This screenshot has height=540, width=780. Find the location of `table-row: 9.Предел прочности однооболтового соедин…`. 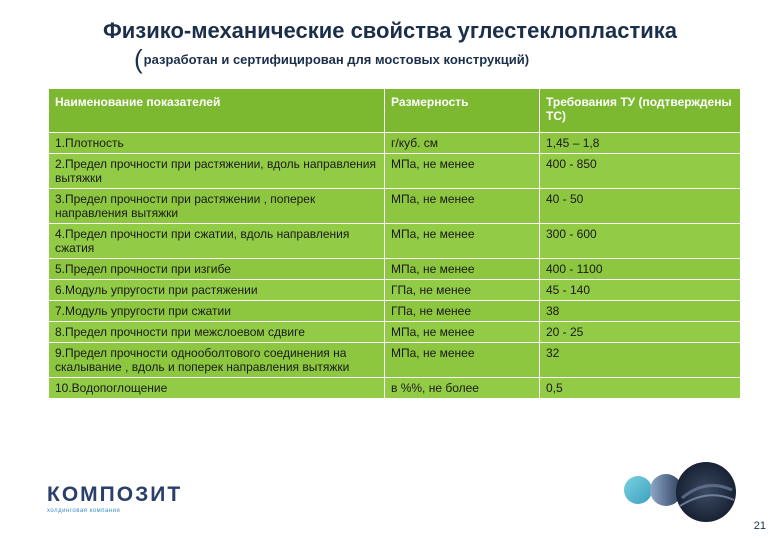

table-row: 9.Предел прочности однооболтового соедин… is located at coordinates (394, 360).